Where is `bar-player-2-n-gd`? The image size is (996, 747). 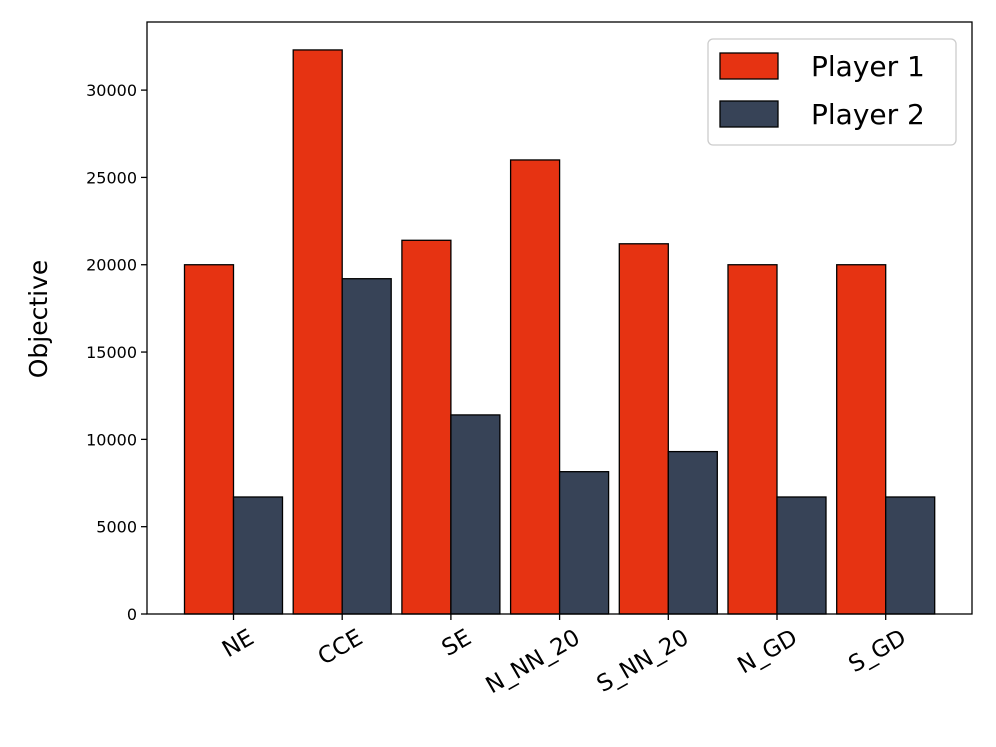 bar-player-2-n-gd is located at coordinates (801, 555).